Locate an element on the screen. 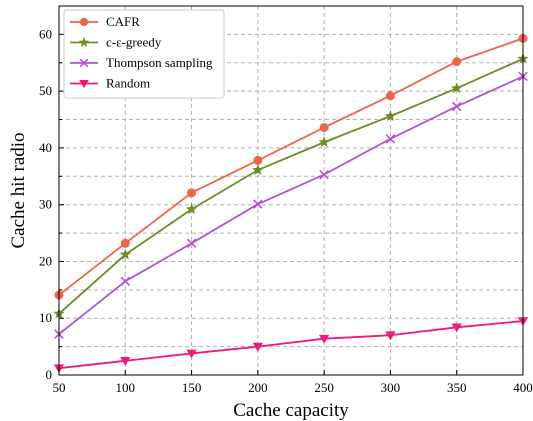 This screenshot has width=533, height=421. y-tick-label: 30 is located at coordinates (45, 204).